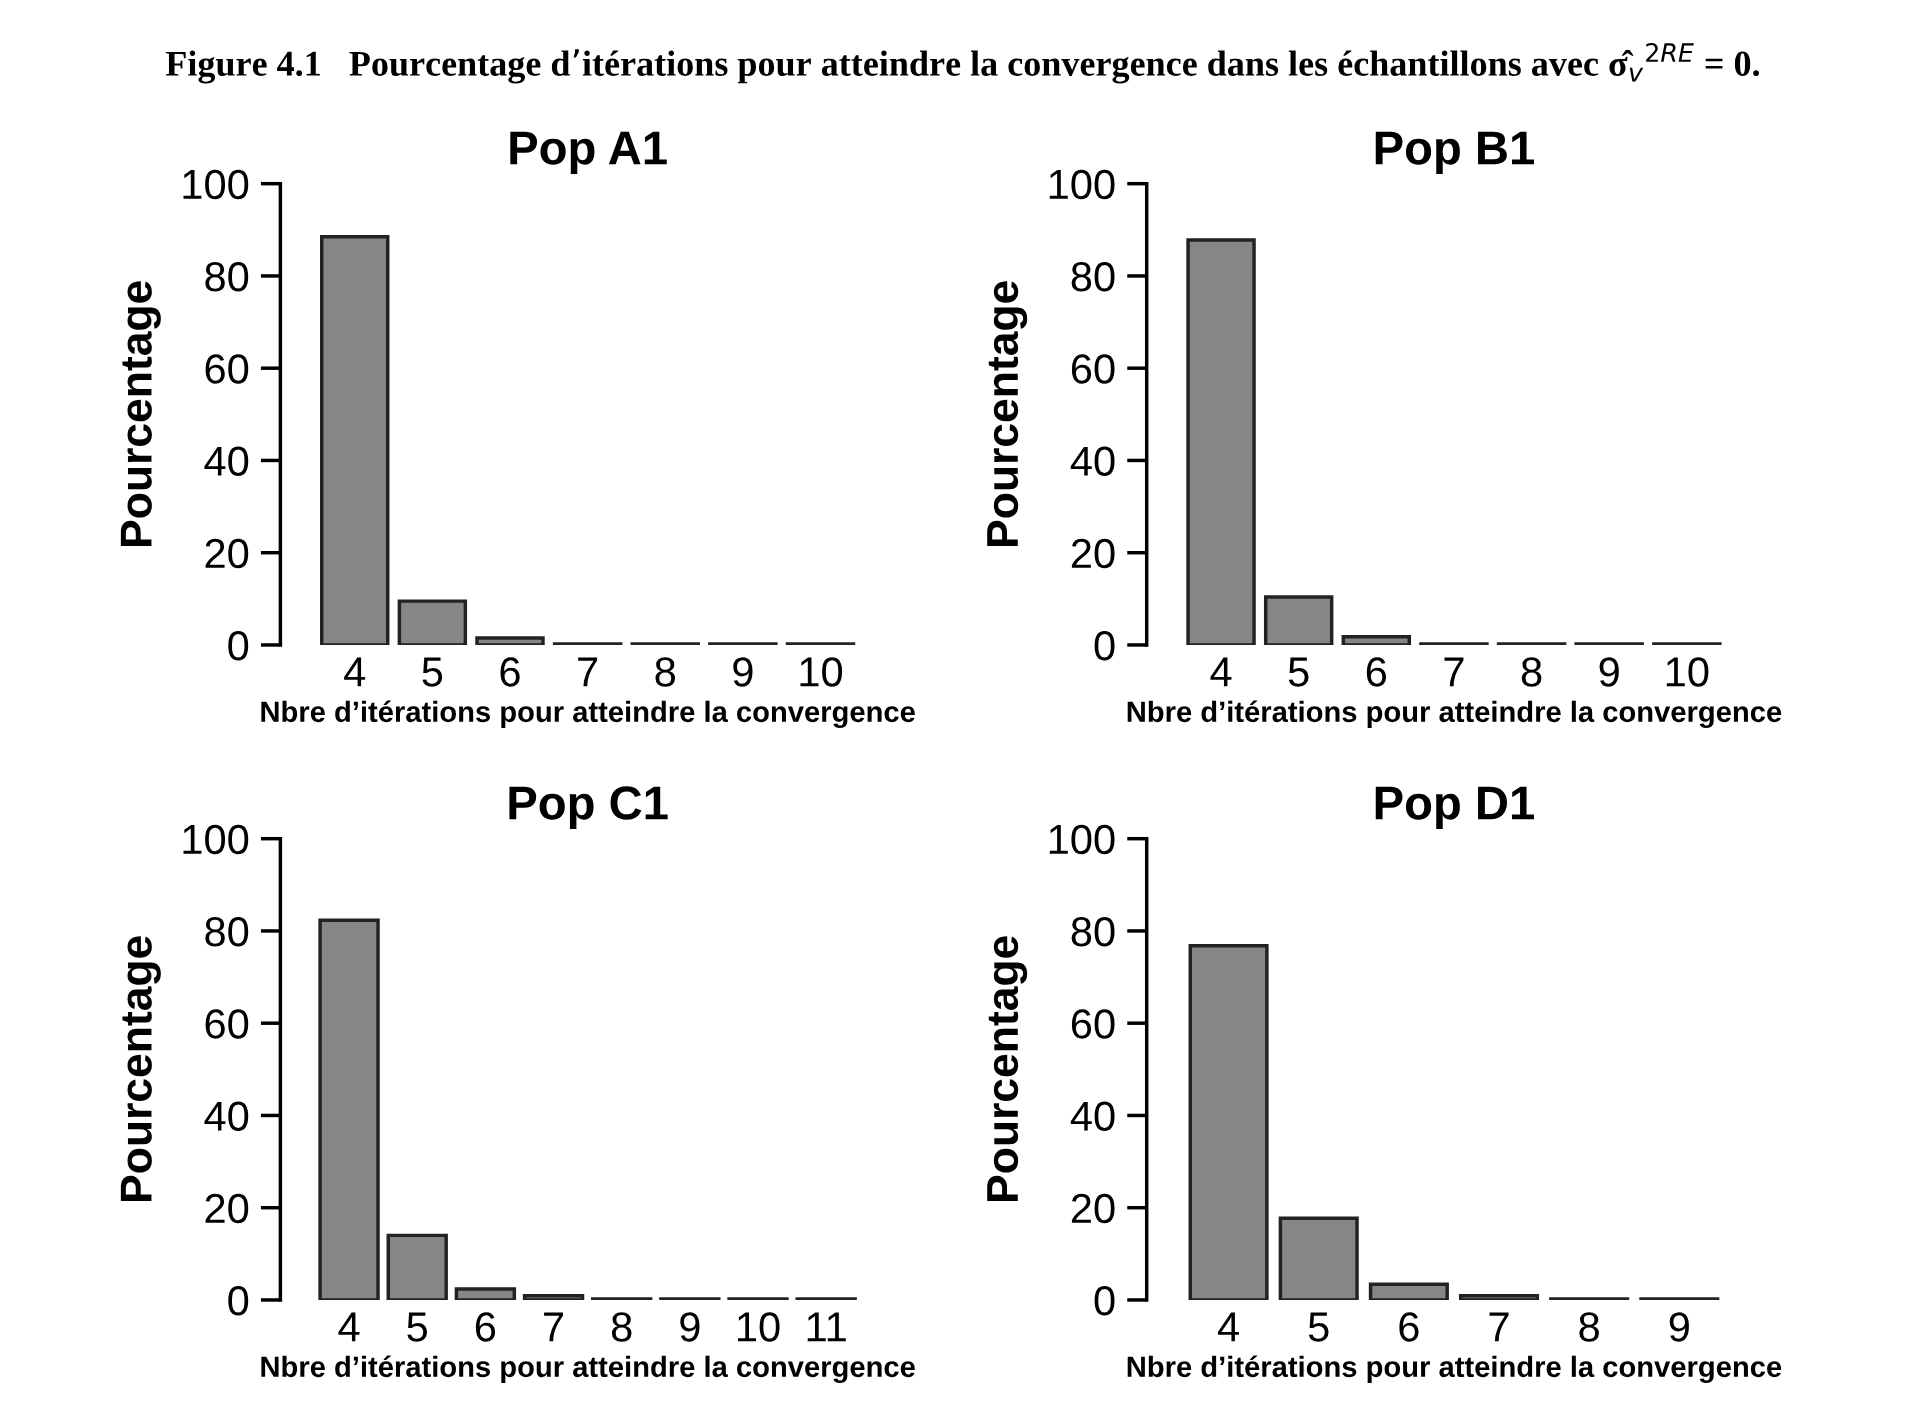 The width and height of the screenshot is (1926, 1413). Describe the element at coordinates (962, 63) in the screenshot. I see `caption: Figure 4.1 Pourcentage d’itérations pour atteindre la convergence dans les échantillons avec σ̂$_{v}$$^{2RE}$ = 0.` at that location.